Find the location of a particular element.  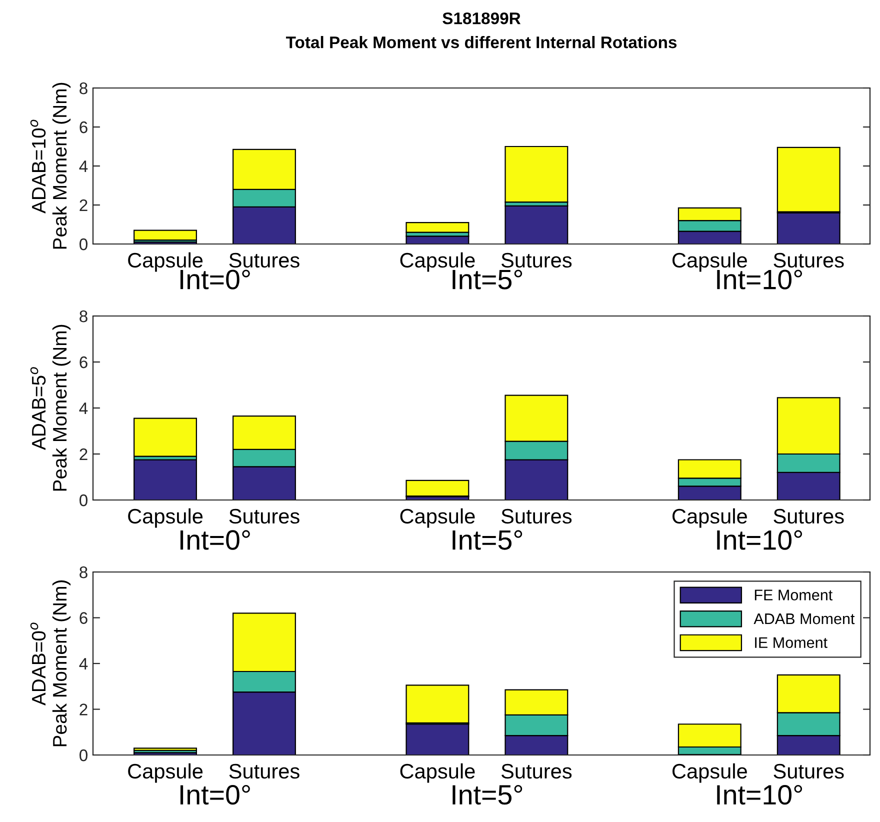

chart-title: S181899R is located at coordinates (481, 18).